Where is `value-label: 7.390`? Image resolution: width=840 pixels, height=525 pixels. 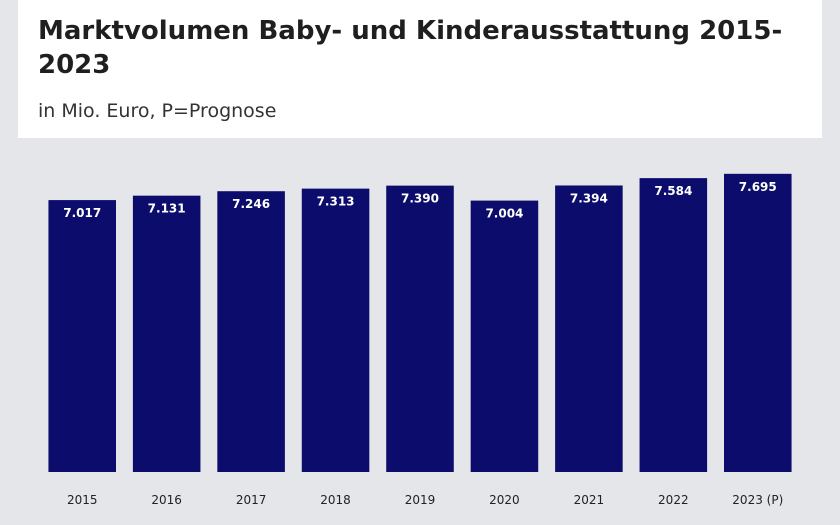 value-label: 7.390 is located at coordinates (420, 199).